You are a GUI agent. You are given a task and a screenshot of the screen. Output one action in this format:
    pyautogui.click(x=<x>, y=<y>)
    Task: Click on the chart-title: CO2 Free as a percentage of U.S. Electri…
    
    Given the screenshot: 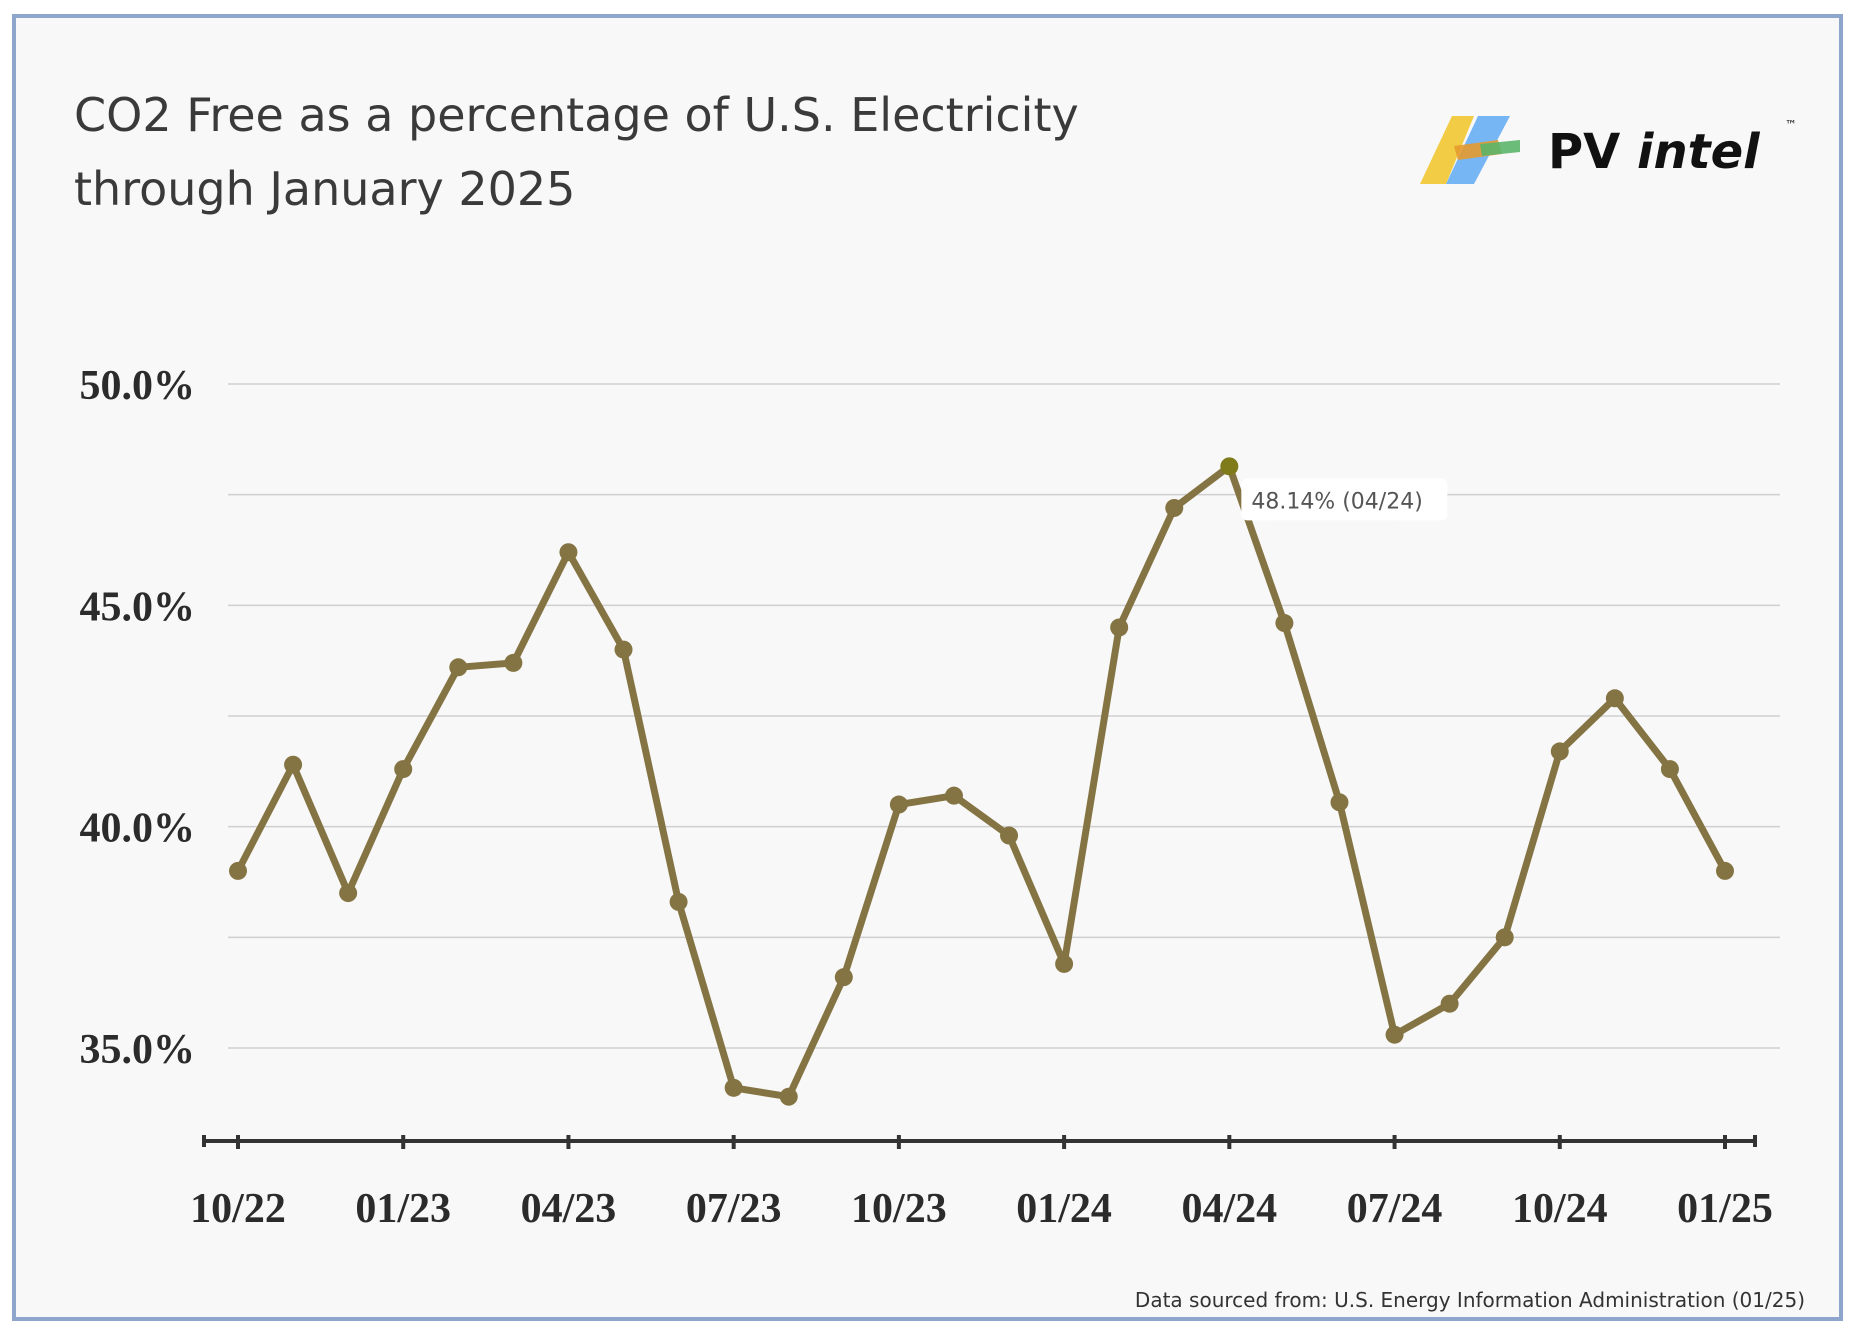 What is the action you would take?
    pyautogui.click(x=576, y=152)
    